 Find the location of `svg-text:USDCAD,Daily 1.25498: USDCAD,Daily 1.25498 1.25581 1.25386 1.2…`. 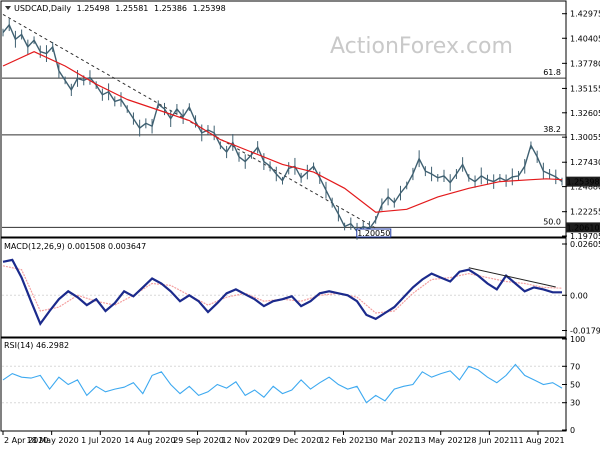

svg-text:USDCAD,Daily 1.25498: USDCAD,Daily 1.25498 1.25581 1.25386 1.2… is located at coordinates (120, 8).